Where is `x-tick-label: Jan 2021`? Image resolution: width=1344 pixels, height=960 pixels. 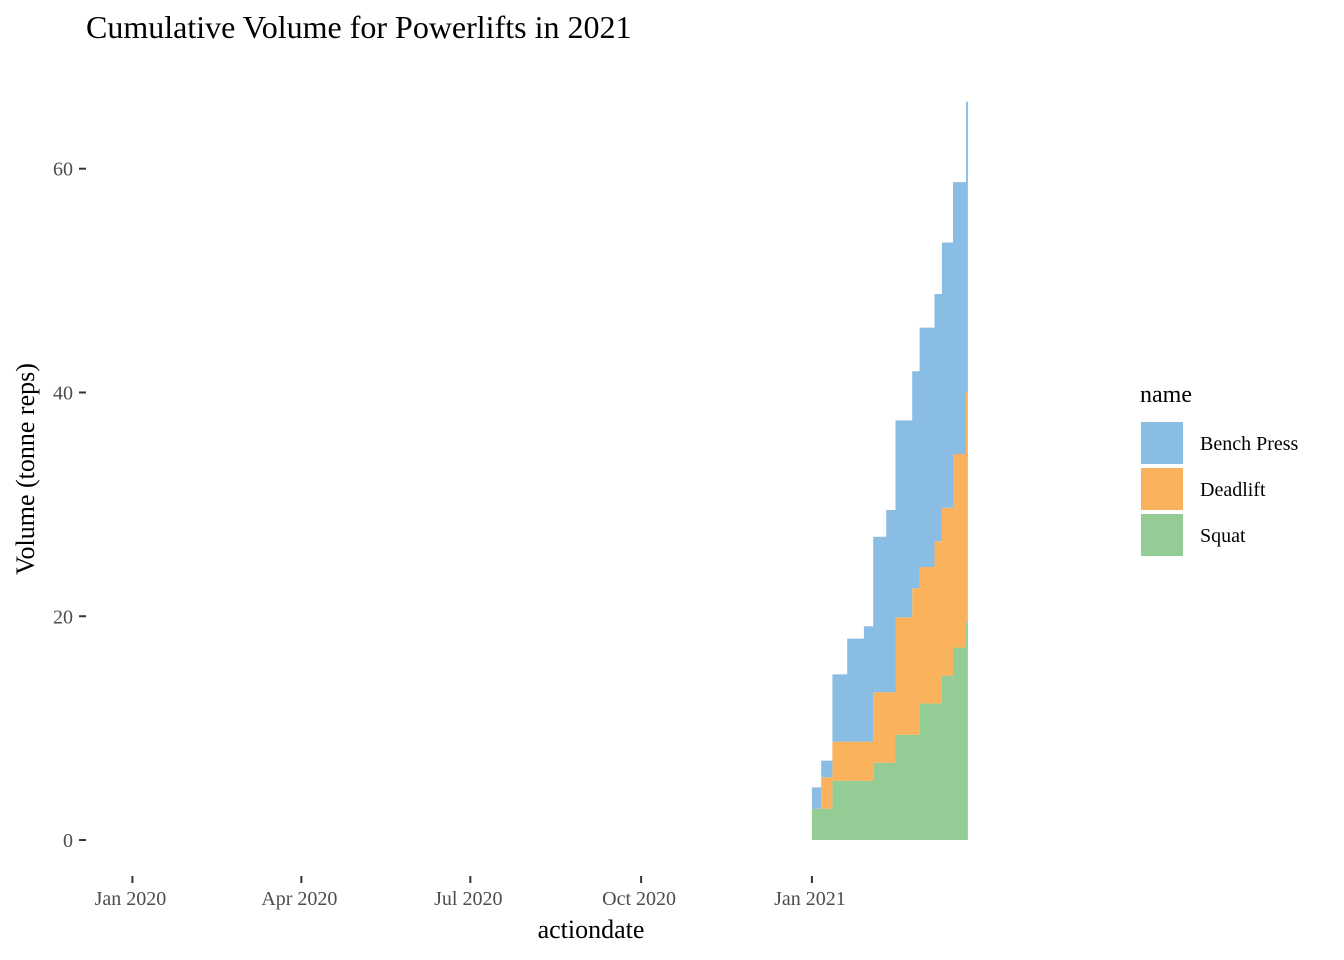 x-tick-label: Jan 2021 is located at coordinates (810, 899).